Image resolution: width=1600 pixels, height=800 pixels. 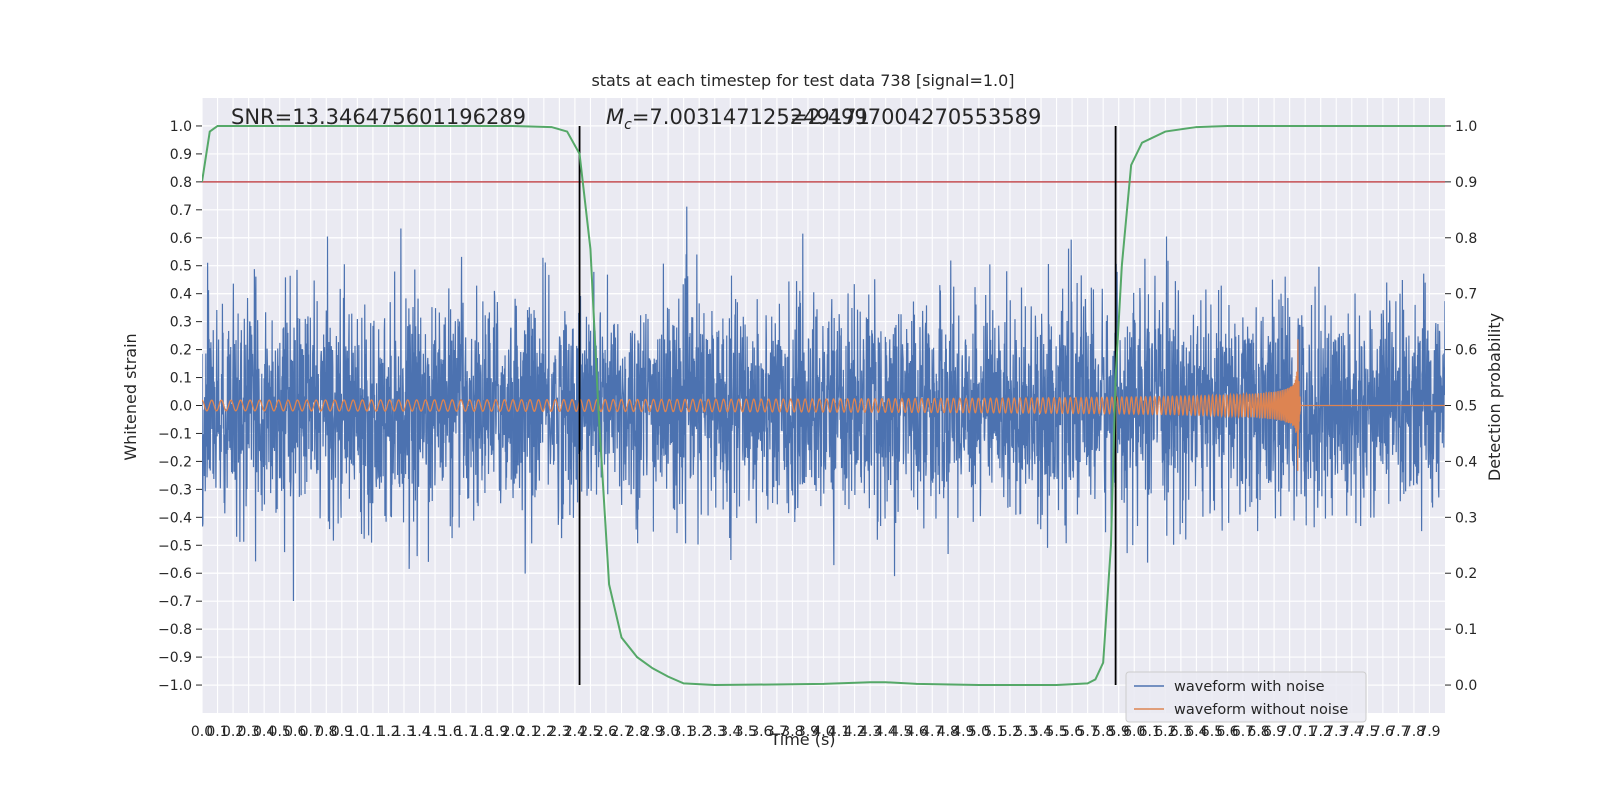 I want to click on annotation-chirp-mass: Mc=7.003147125249171, so click(x=738, y=119).